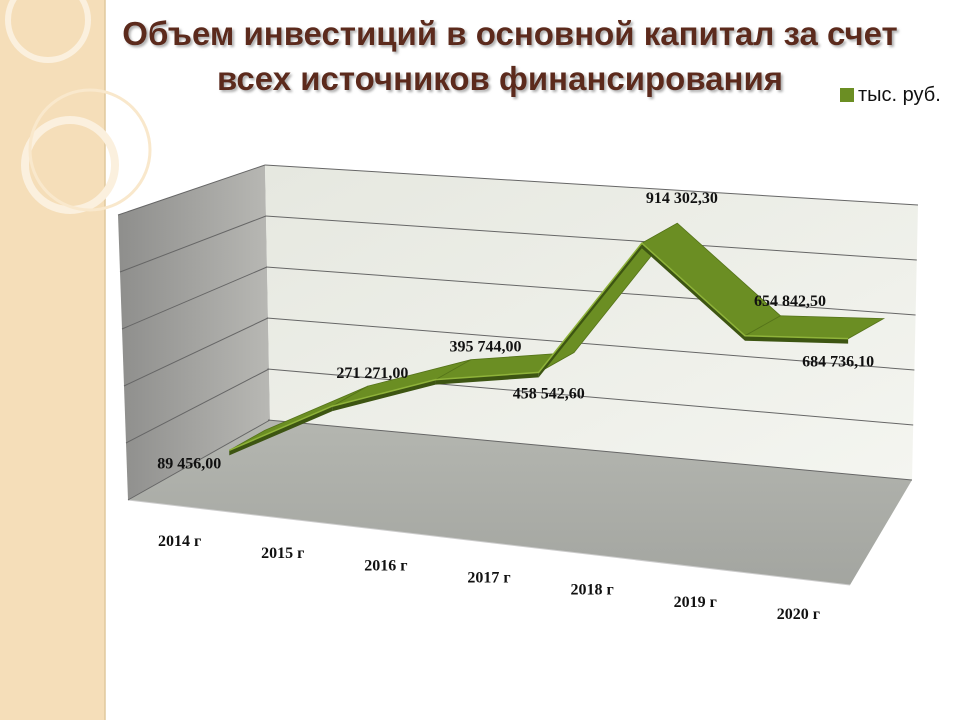  I want to click on x-tick-label: 2019 г, so click(695, 602).